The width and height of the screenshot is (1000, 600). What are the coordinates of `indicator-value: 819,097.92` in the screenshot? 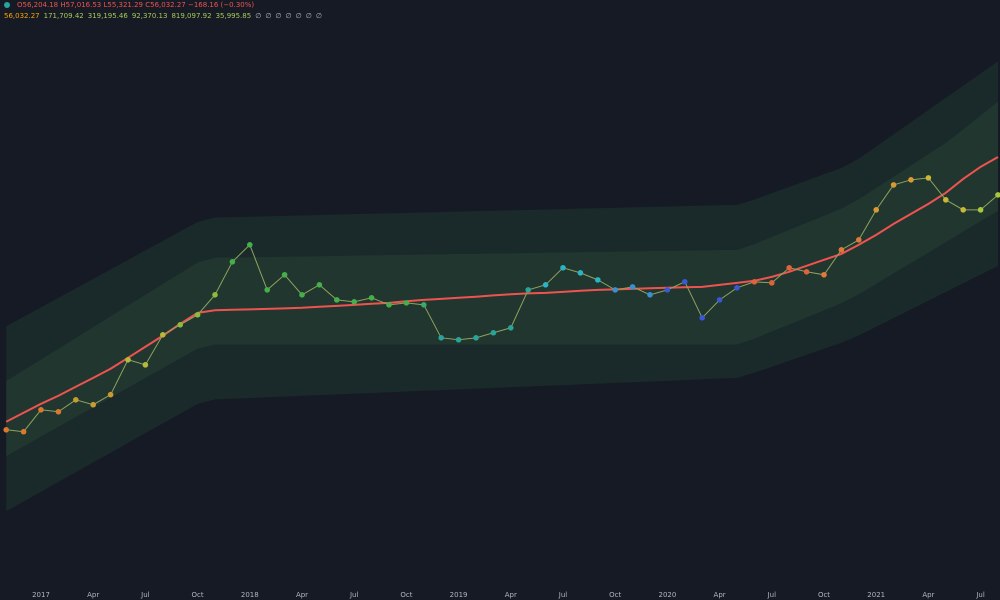 It's located at (191, 16).